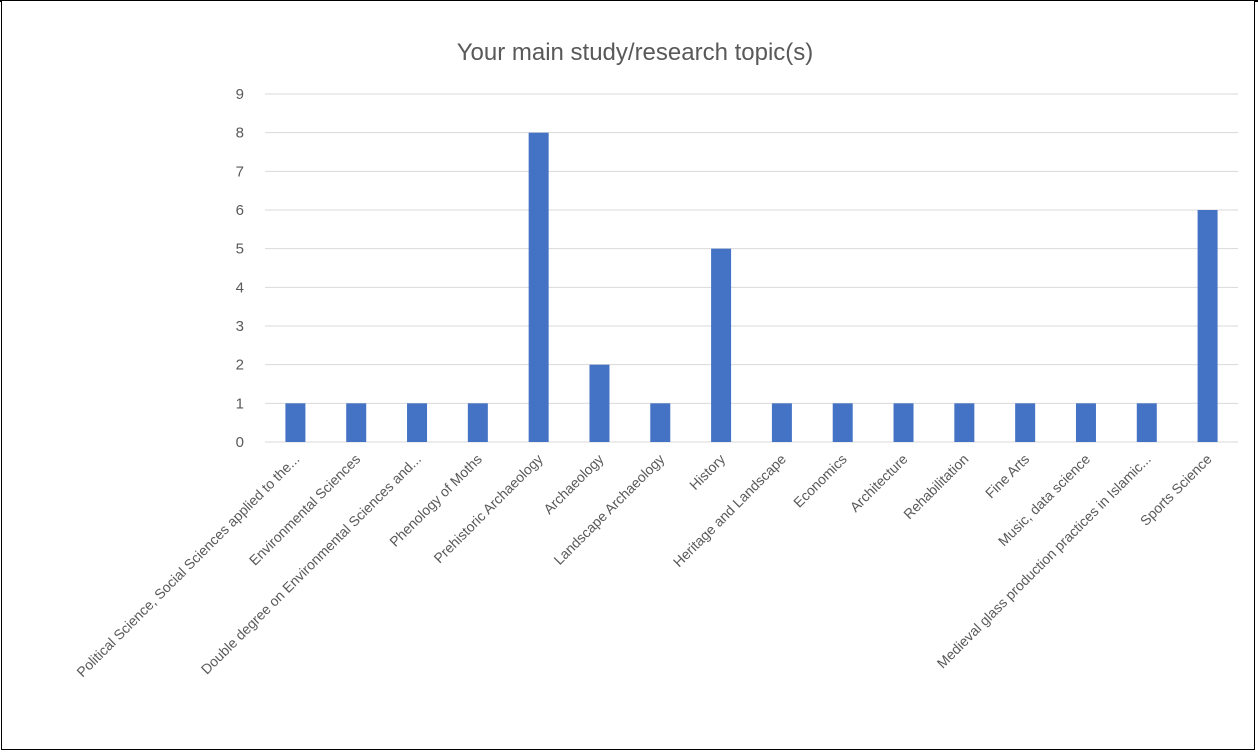 This screenshot has height=753, width=1258. Describe the element at coordinates (573, 484) in the screenshot. I see `x-tick-label: Archaeology` at that location.